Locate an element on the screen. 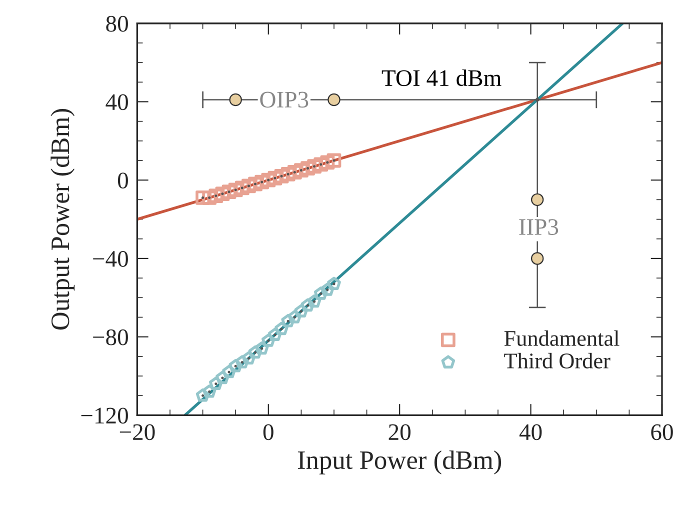  y-axis-title: Output Power (dBm) is located at coordinates (62, 219).